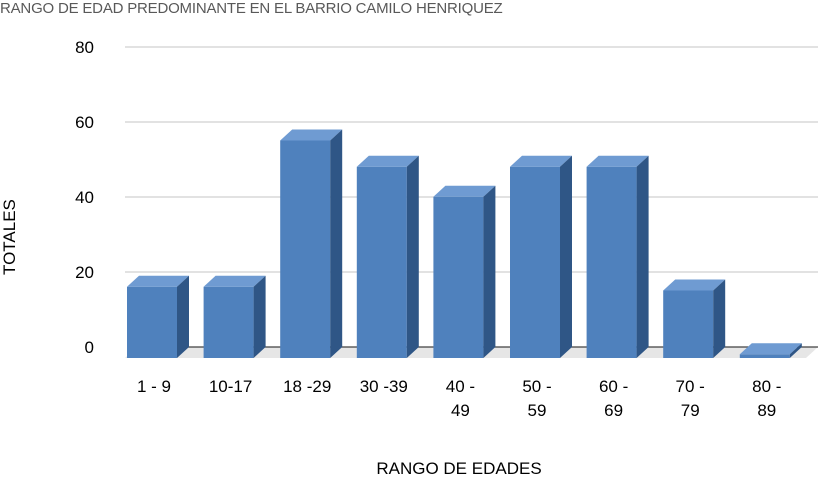  I want to click on y-tick-label: 40, so click(84, 197).